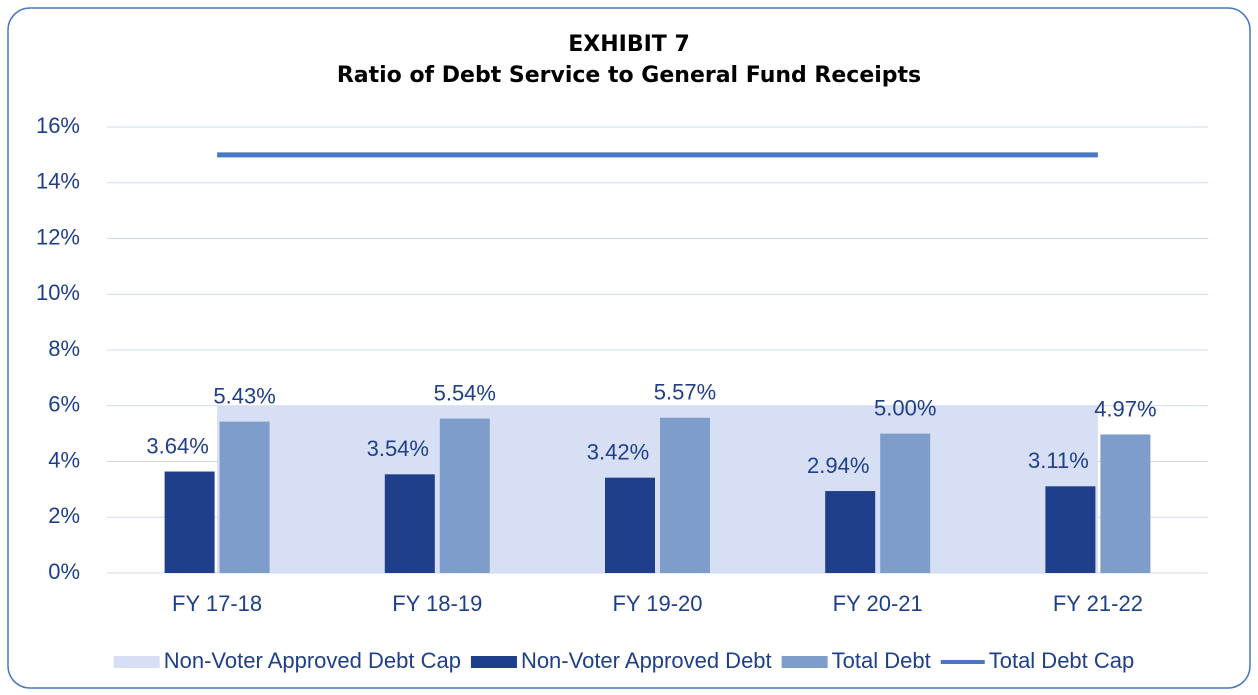 Image resolution: width=1258 pixels, height=695 pixels. I want to click on y-tick-label: 16%, so click(58, 125).